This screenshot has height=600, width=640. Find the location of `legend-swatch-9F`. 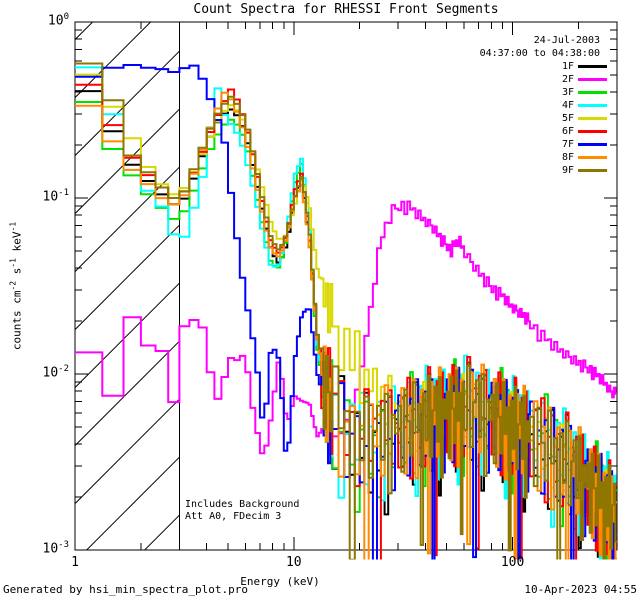

legend-swatch-9F is located at coordinates (592, 170).